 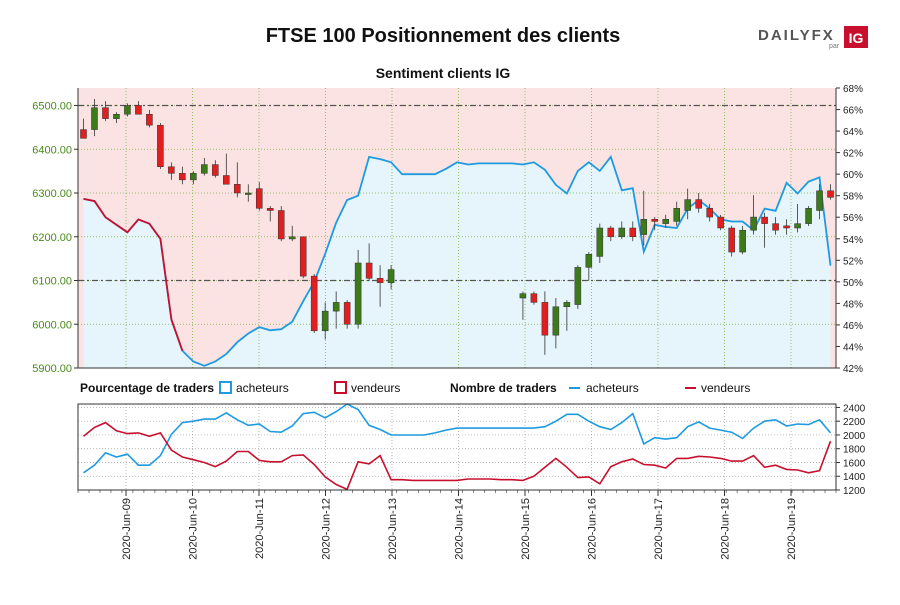 What do you see at coordinates (593, 529) in the screenshot?
I see `date-tick-label: 2020-Jun-16` at bounding box center [593, 529].